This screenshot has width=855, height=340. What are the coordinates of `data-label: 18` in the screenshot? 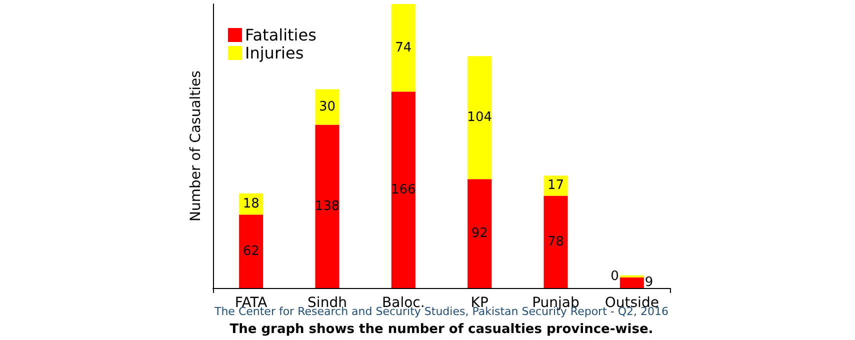 It's located at (251, 204).